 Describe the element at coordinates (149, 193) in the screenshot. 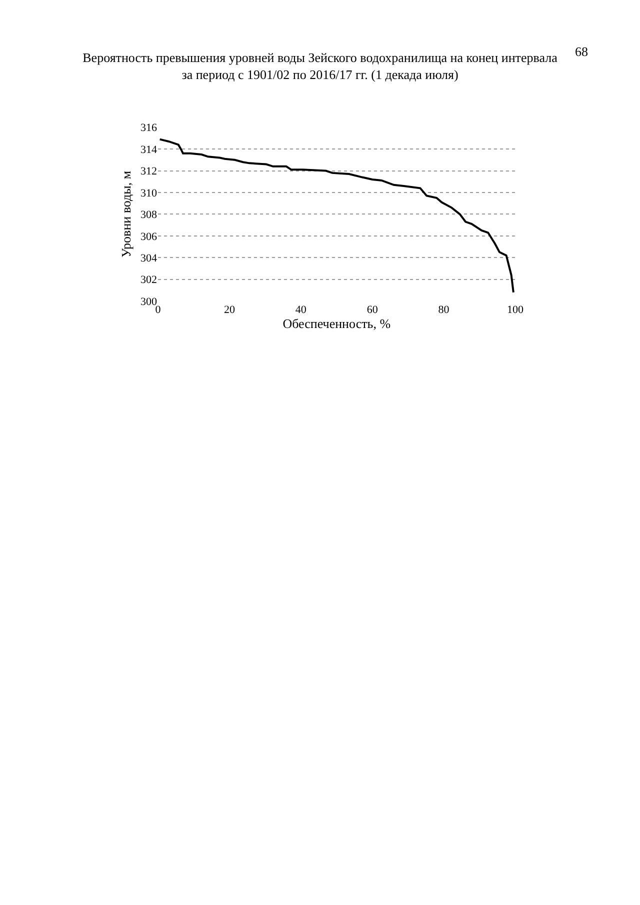

I see `y-tick-label: 310` at that location.